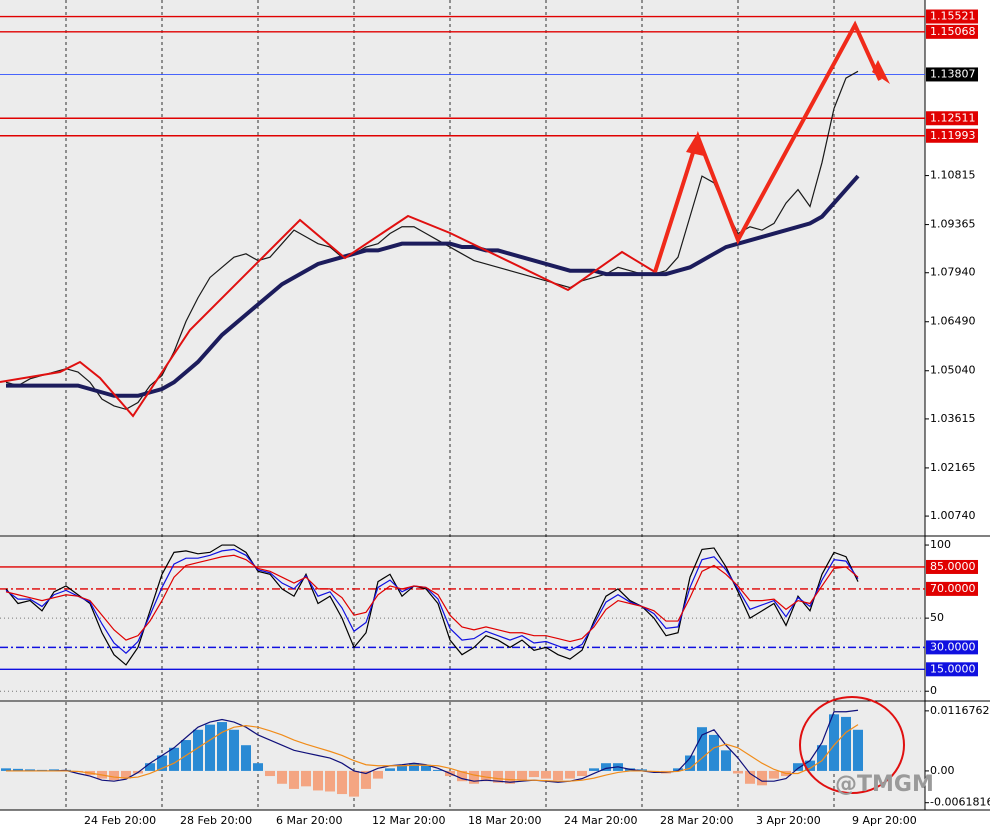 The image size is (990, 832). What do you see at coordinates (953, 321) in the screenshot?
I see `y-tick-label: 1.06490` at bounding box center [953, 321].